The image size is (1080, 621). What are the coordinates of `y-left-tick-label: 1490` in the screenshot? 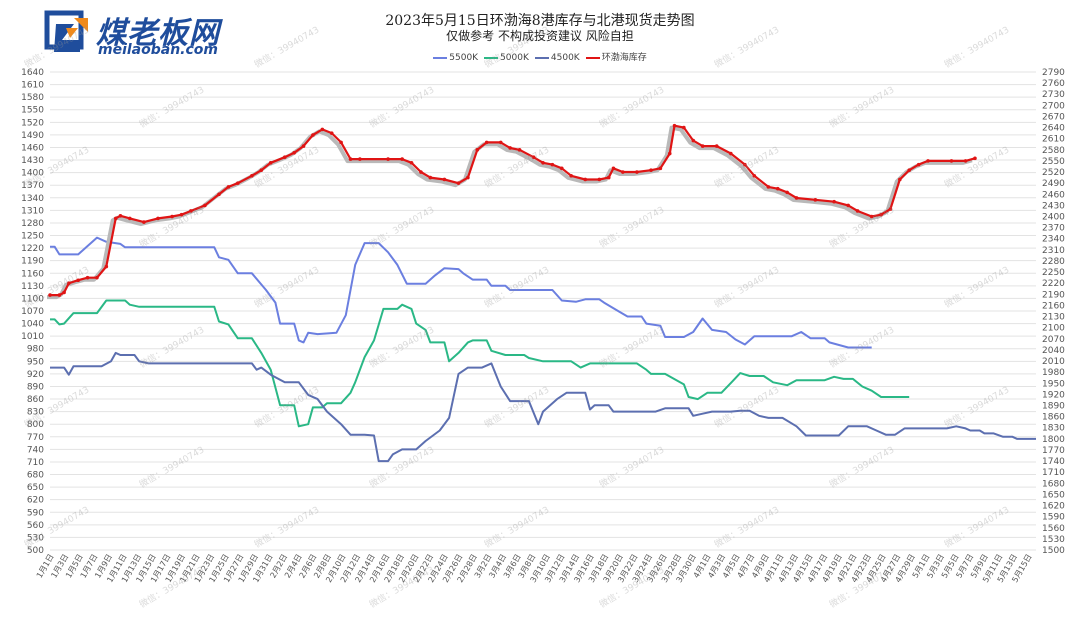 It's located at (32, 136).